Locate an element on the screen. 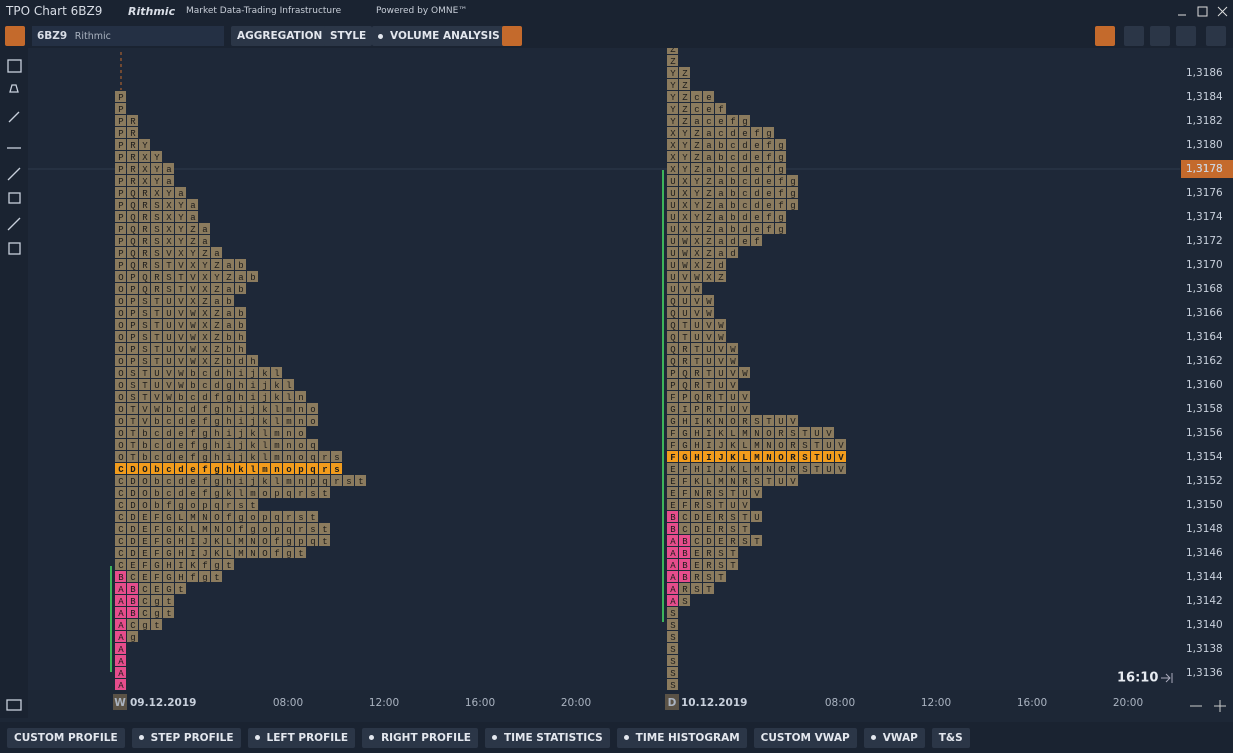 The image size is (1233, 753). window-controls is located at coordinates (1201, 12).